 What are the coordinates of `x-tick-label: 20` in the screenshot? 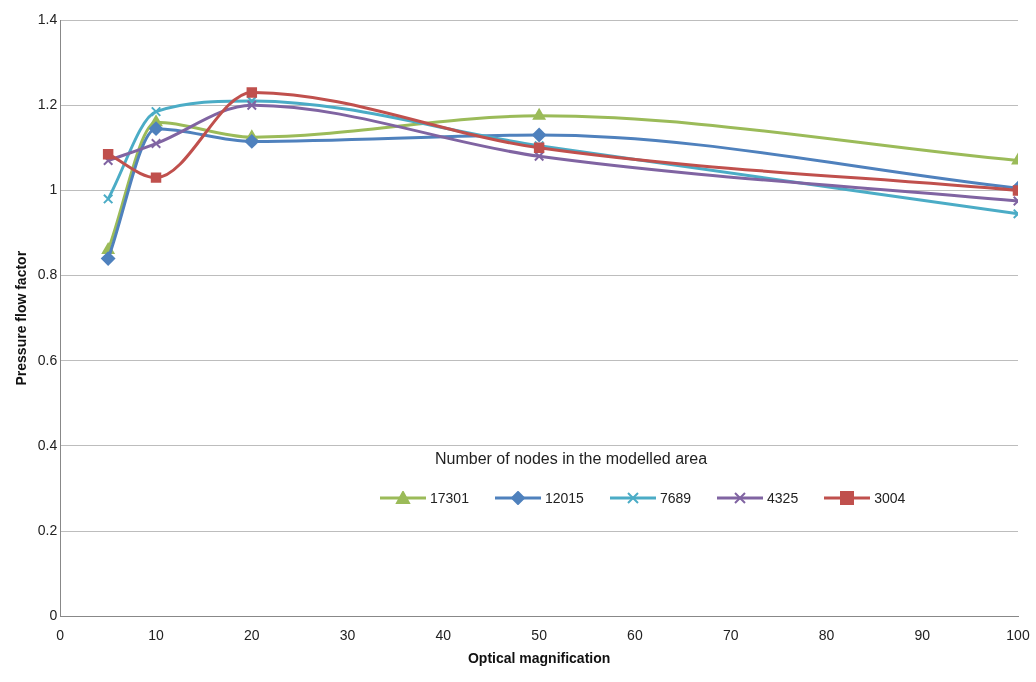 It's located at (252, 634).